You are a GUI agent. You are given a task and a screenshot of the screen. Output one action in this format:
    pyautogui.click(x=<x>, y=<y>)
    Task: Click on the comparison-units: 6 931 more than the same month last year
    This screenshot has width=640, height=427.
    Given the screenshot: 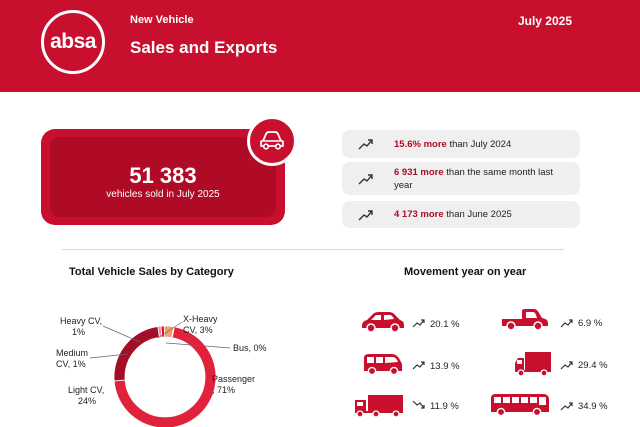 What is the action you would take?
    pyautogui.click(x=461, y=178)
    